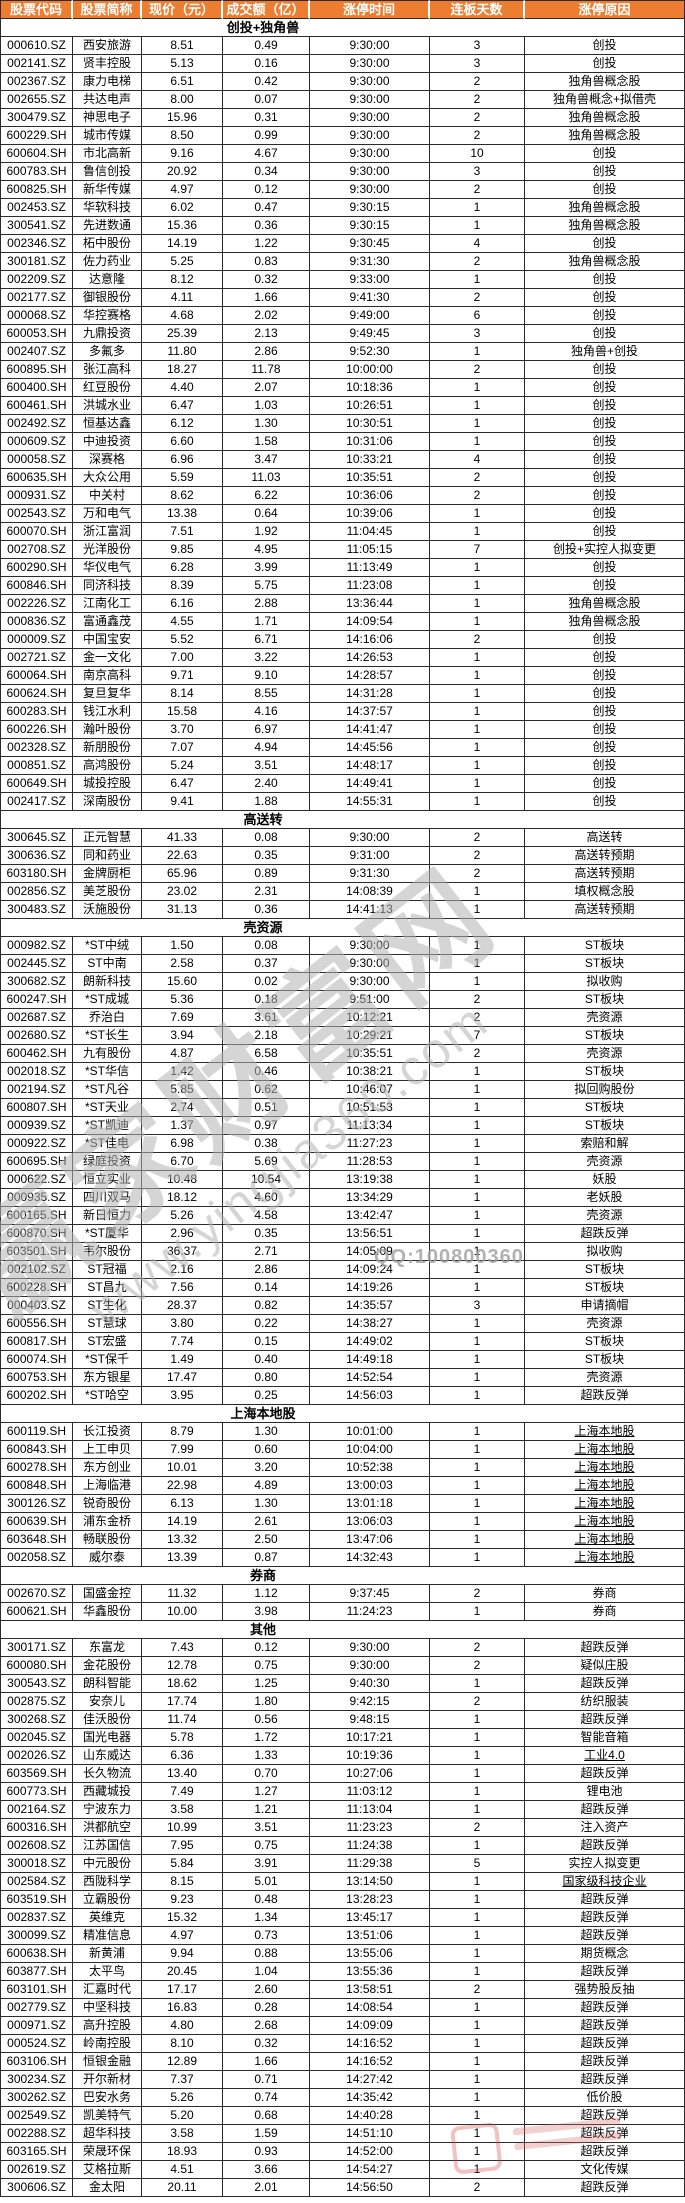  I want to click on section-header-row: 壳资源, so click(342, 928).